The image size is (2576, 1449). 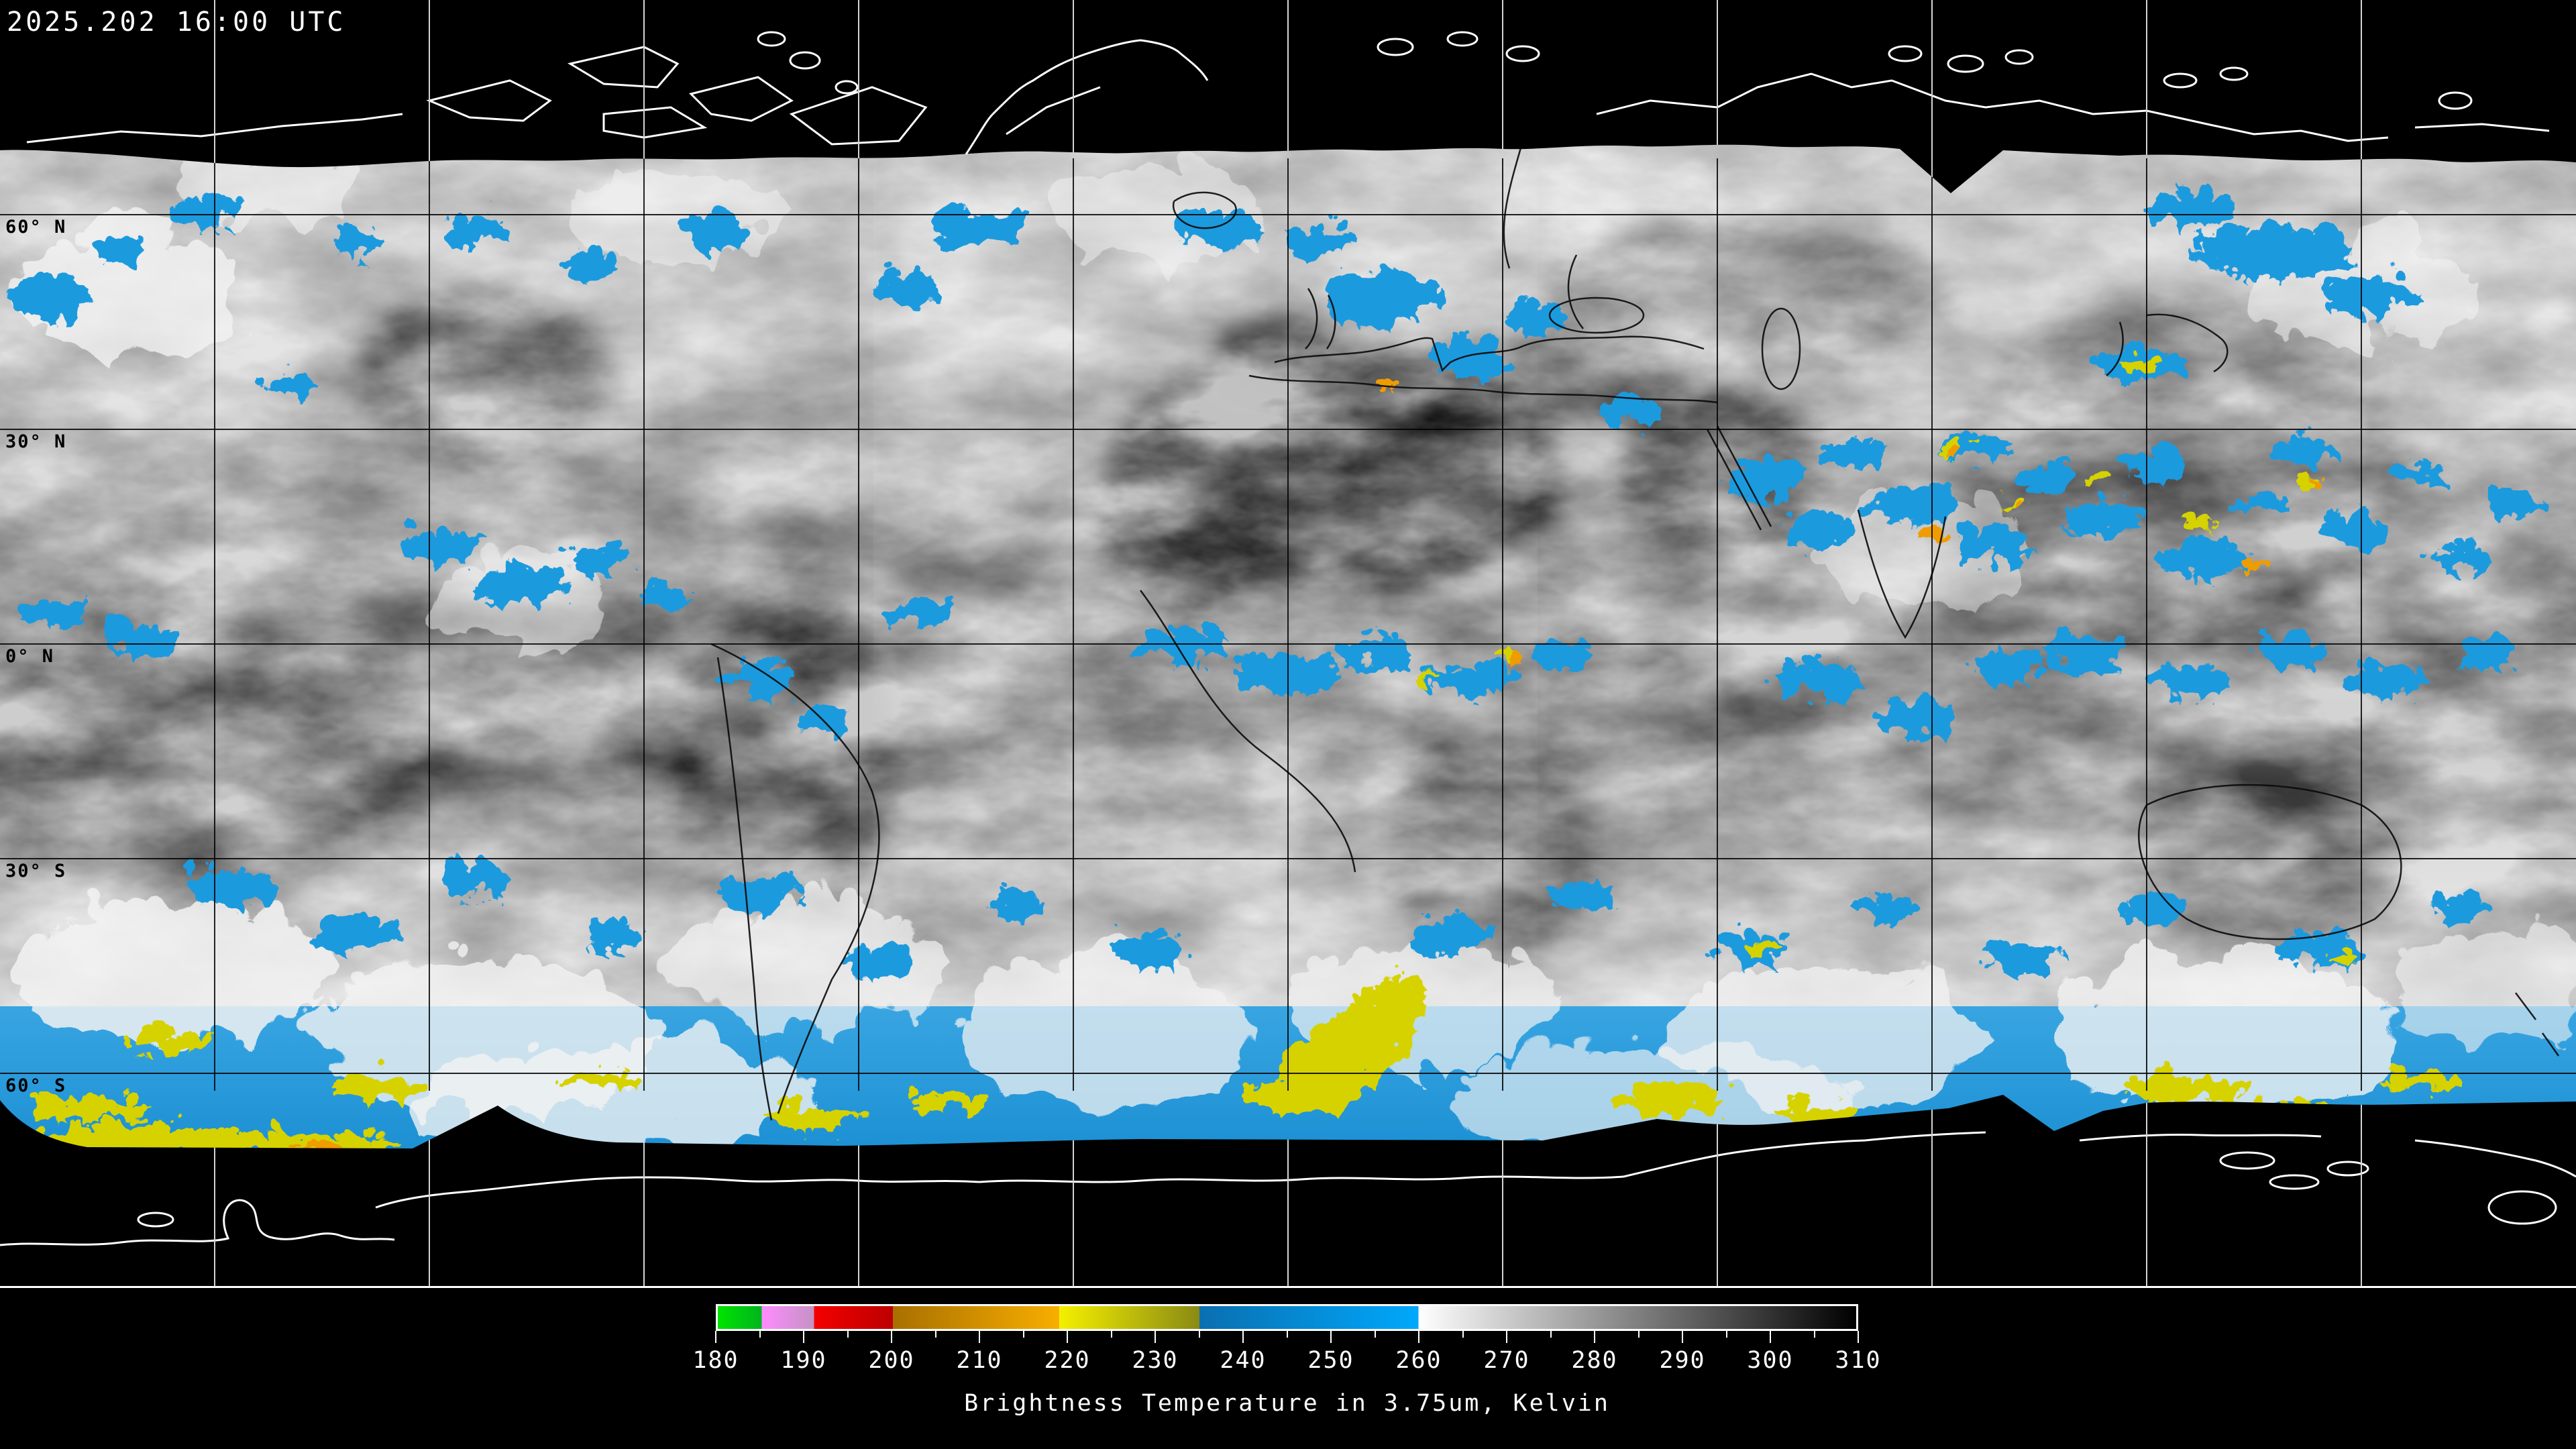 I want to click on antarctic-coastline, so click(x=1288, y=1188).